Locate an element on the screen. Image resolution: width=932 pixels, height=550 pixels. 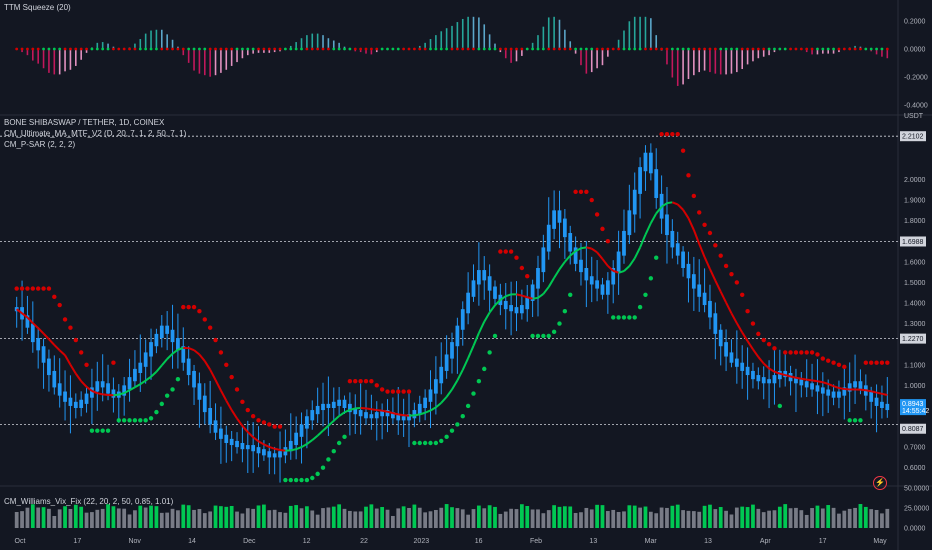
price-axis-tick: 1.9000 is located at coordinates (915, 201).